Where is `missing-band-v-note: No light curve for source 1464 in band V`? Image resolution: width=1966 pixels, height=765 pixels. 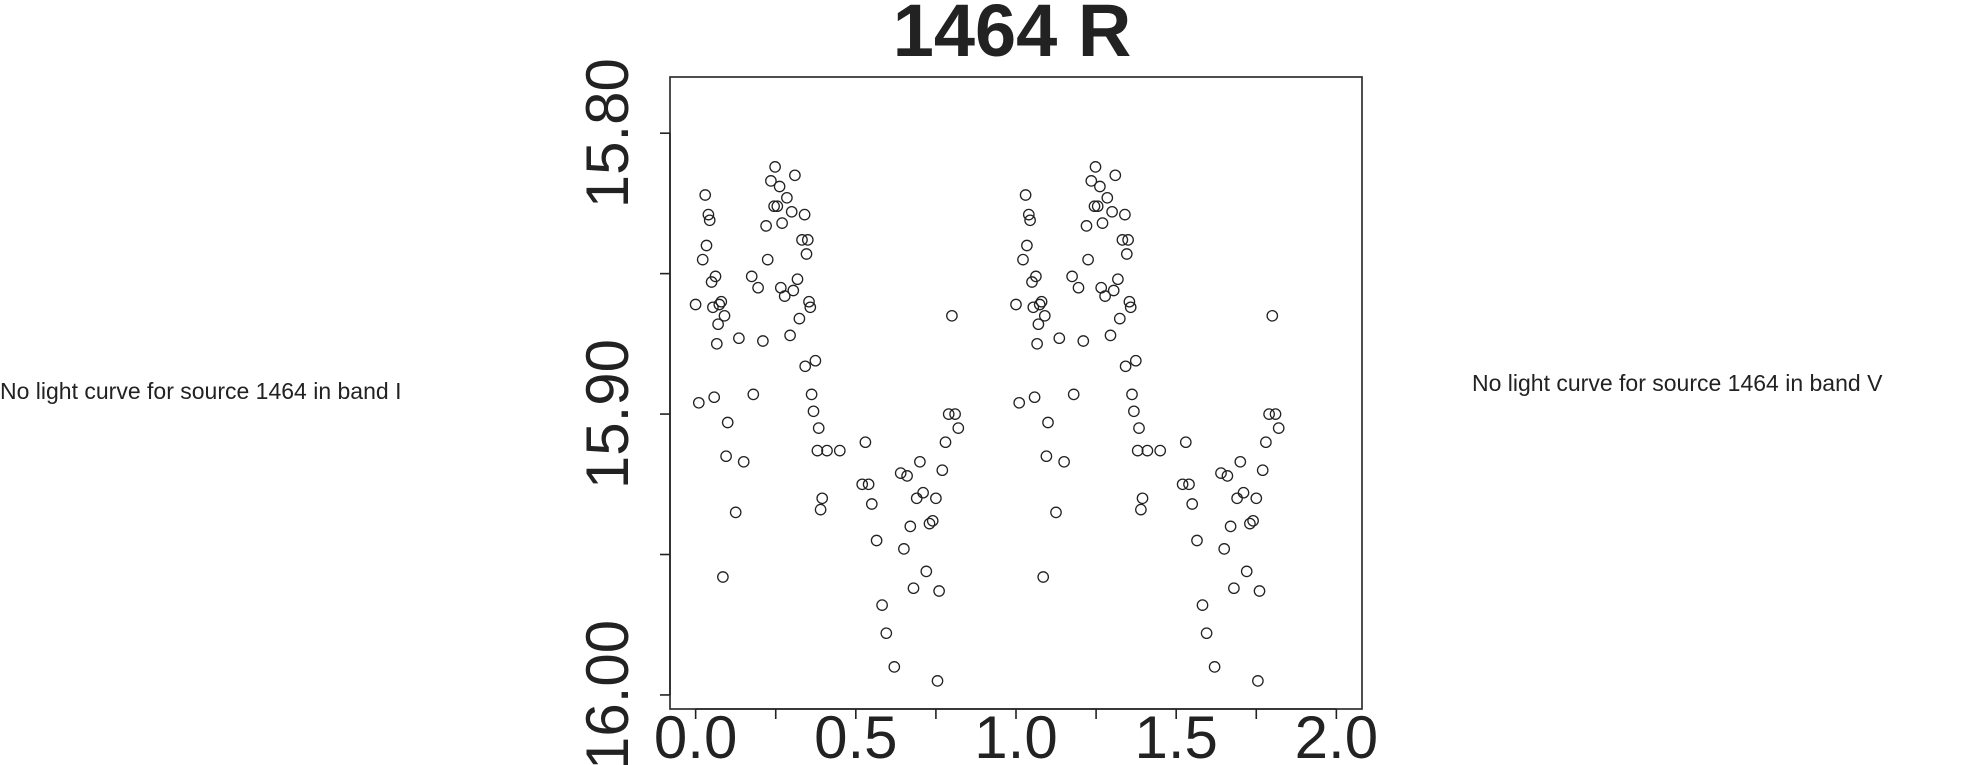
missing-band-v-note: No light curve for source 1464 in band V is located at coordinates (1677, 383).